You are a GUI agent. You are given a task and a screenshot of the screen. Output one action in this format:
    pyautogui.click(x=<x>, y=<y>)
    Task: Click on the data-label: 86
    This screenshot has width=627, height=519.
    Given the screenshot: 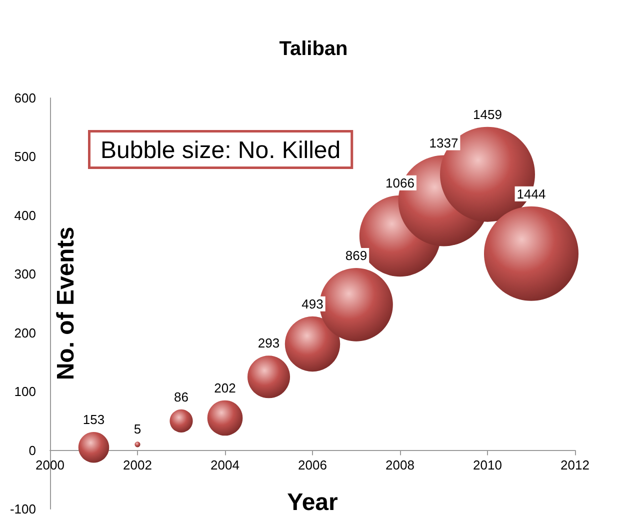 What is the action you would take?
    pyautogui.click(x=181, y=396)
    